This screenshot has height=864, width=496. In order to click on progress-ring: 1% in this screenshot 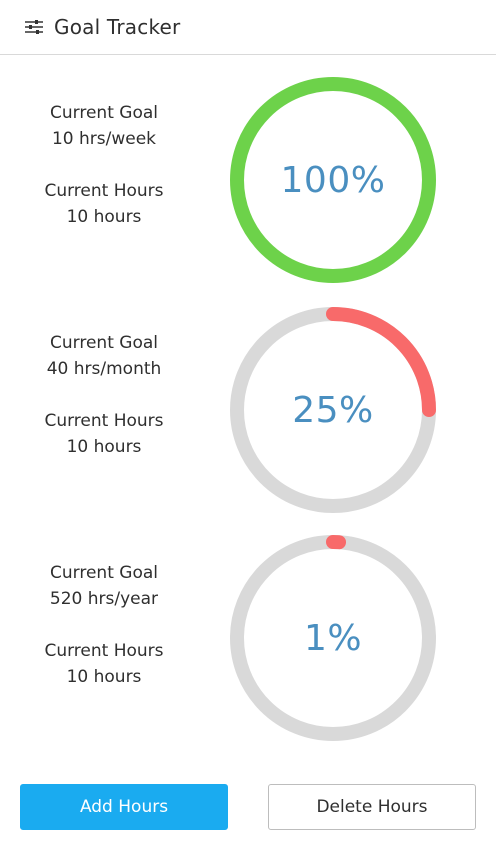, I will do `click(333, 638)`.